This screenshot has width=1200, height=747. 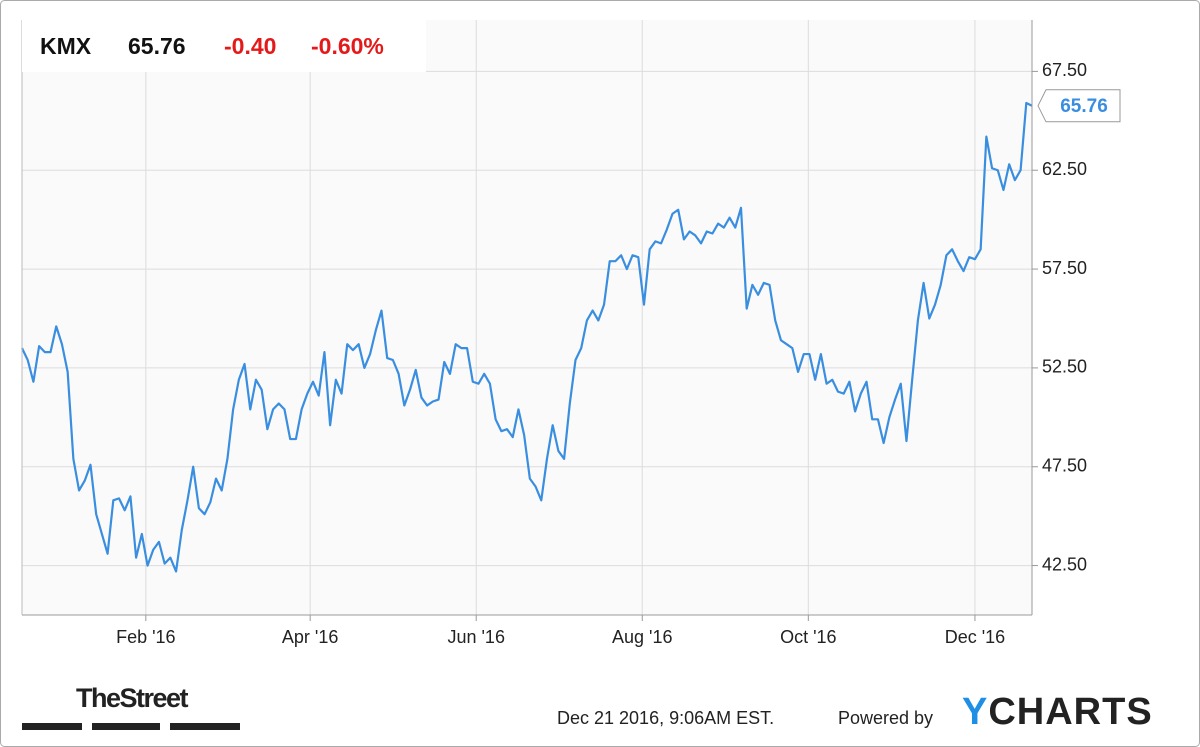 What do you see at coordinates (665, 718) in the screenshot?
I see `timestamp: Dec 21 2016, 9:06AM EST.` at bounding box center [665, 718].